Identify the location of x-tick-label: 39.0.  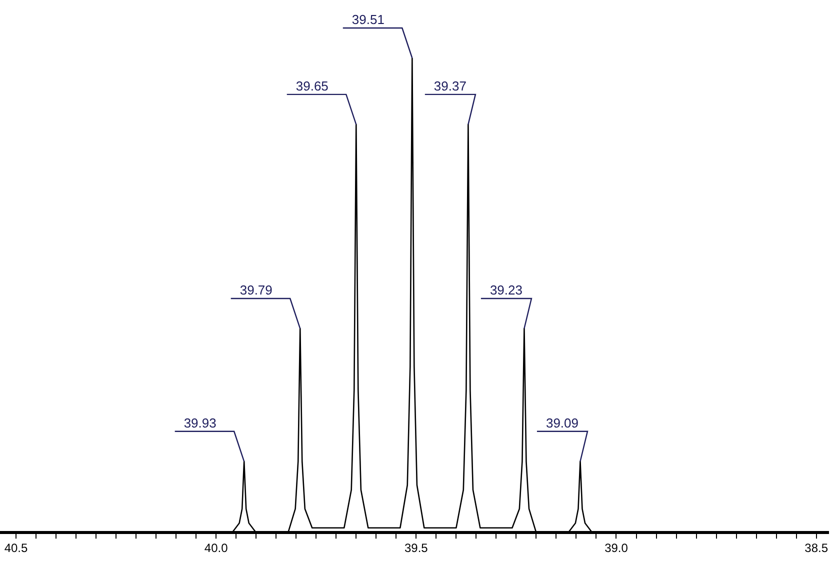
(616, 548).